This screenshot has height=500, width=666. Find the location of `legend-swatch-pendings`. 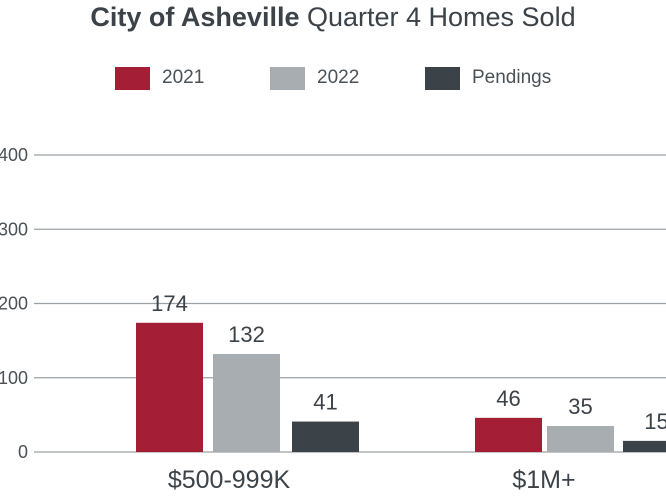

legend-swatch-pendings is located at coordinates (442, 78).